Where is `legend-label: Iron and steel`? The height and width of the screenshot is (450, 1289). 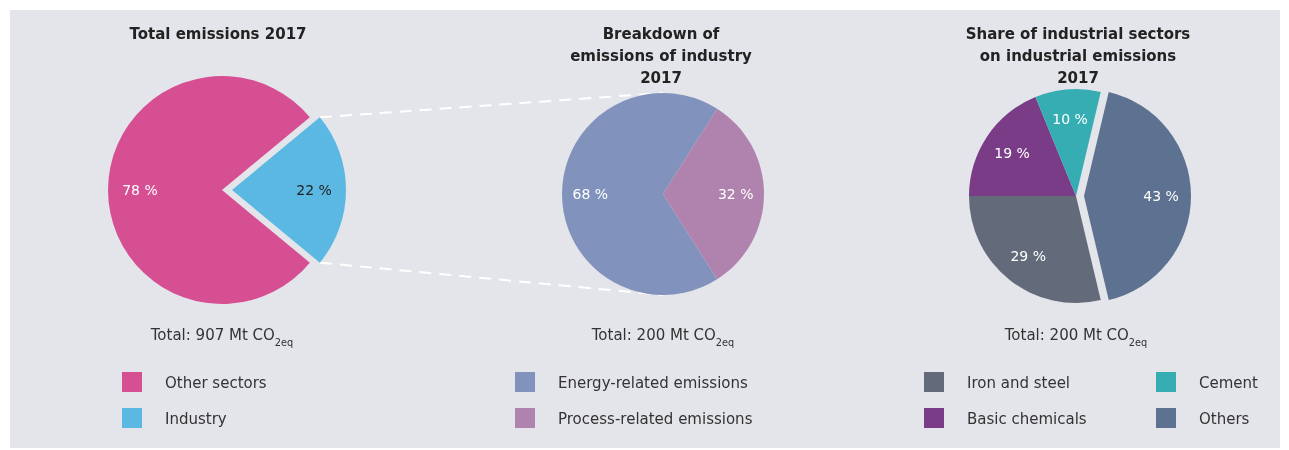 legend-label: Iron and steel is located at coordinates (1019, 383).